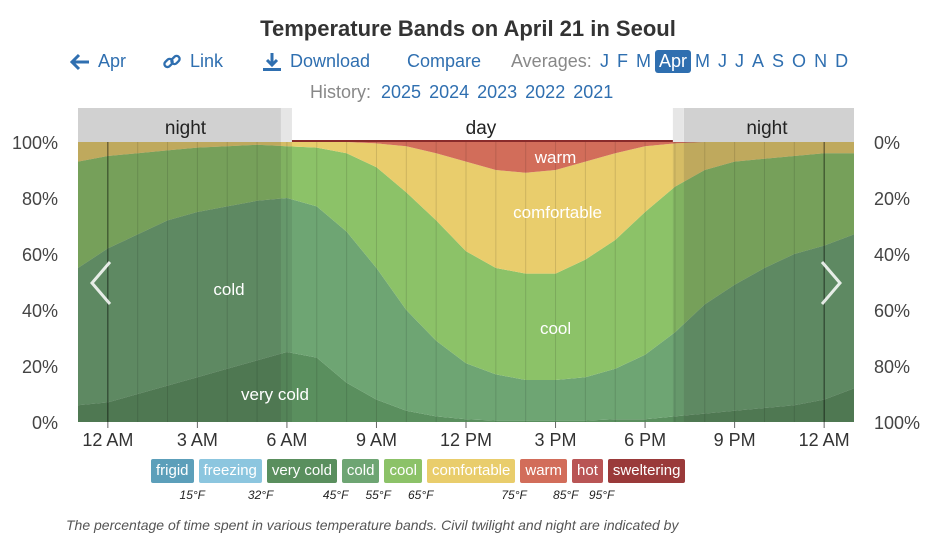 This screenshot has width=936, height=533. I want to click on history-year-2024: 2024, so click(449, 92).